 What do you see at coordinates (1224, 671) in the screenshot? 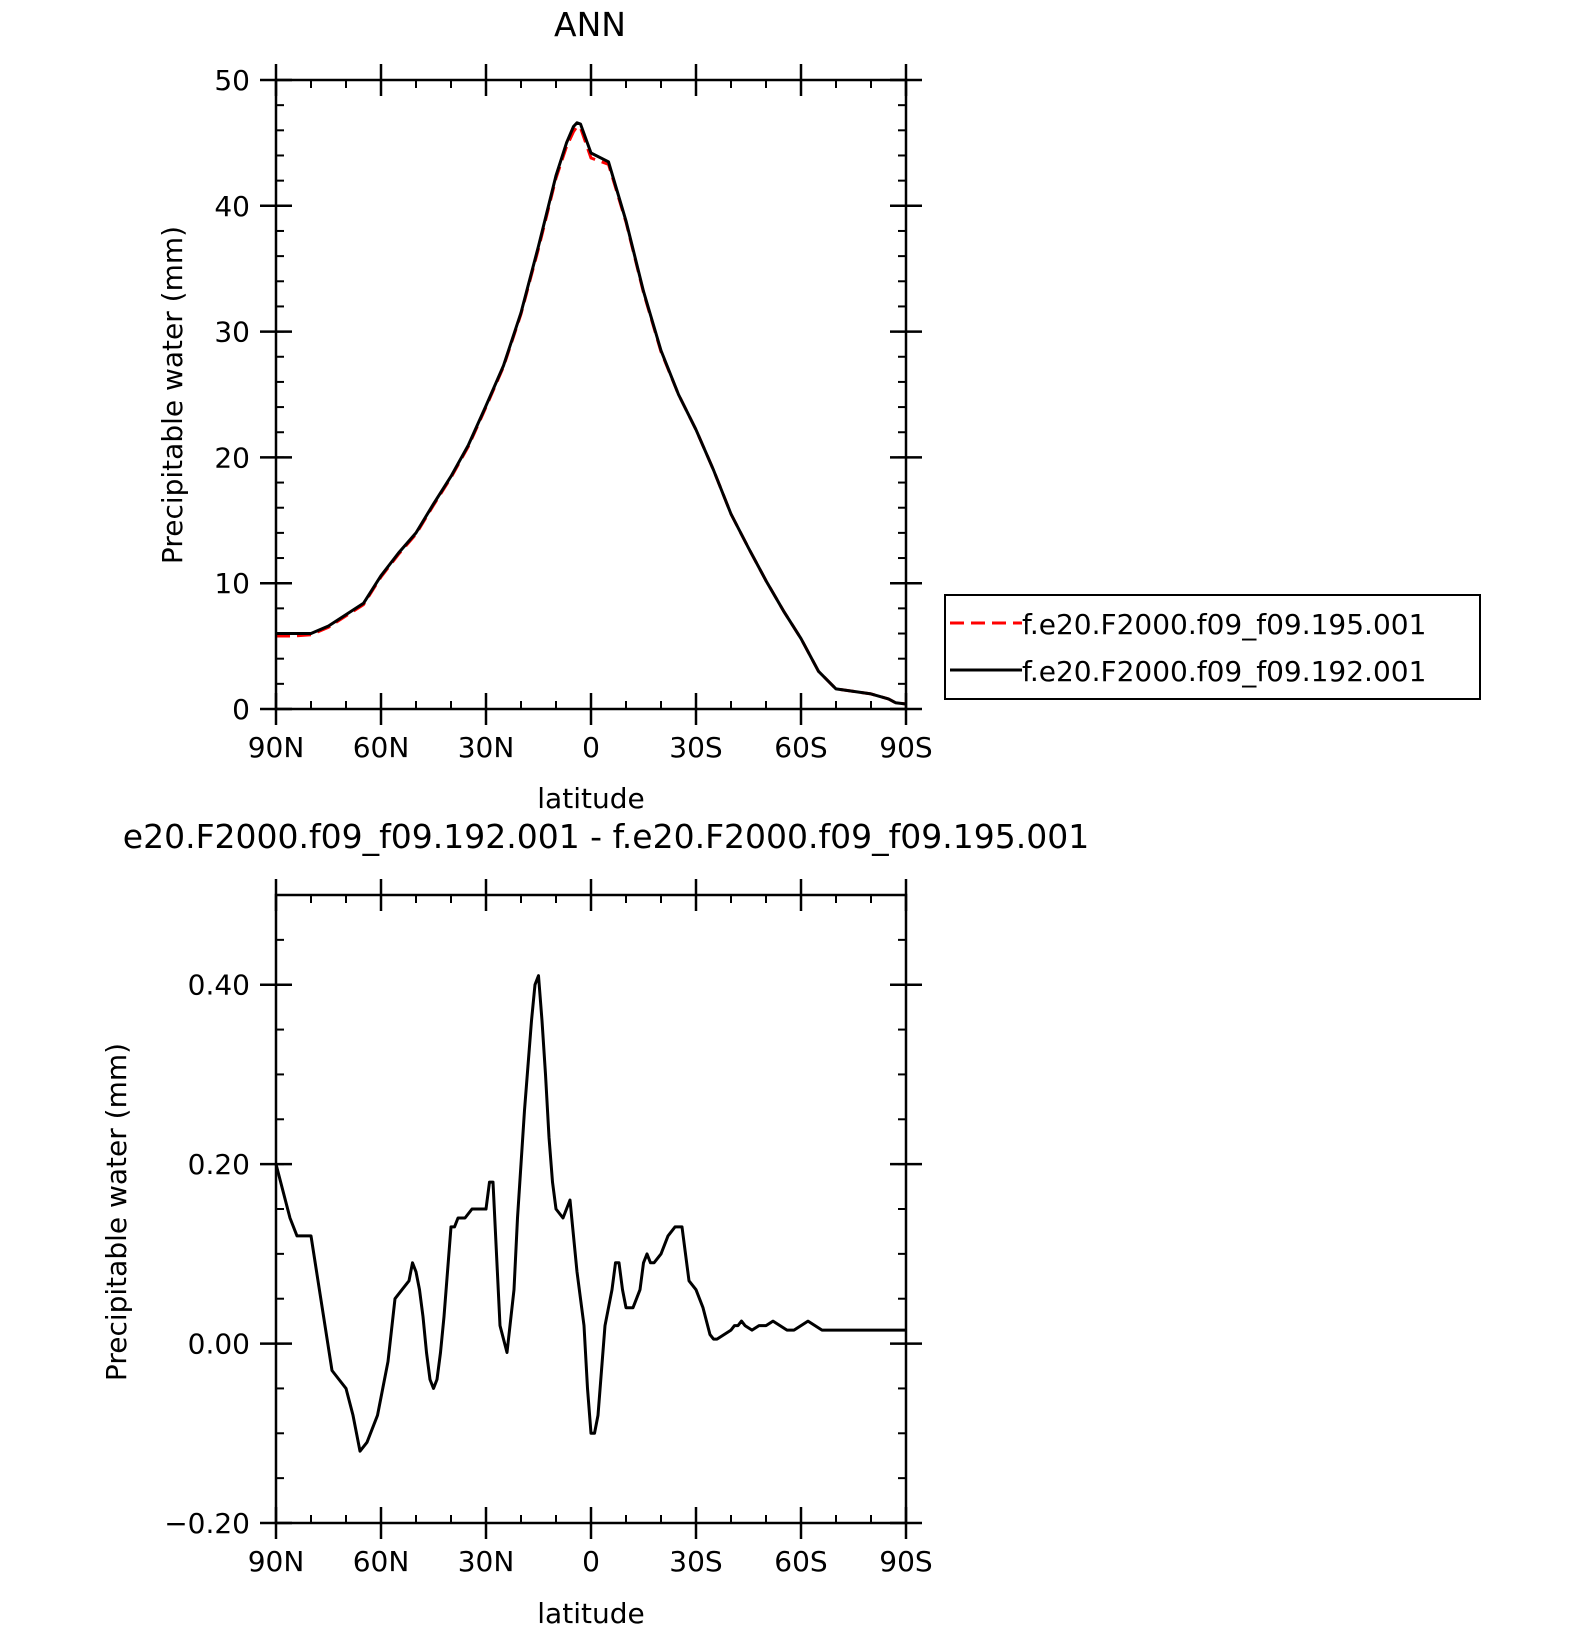
I see `legend-label-192: f.e20.F2000.f09_f09.192.001` at bounding box center [1224, 671].